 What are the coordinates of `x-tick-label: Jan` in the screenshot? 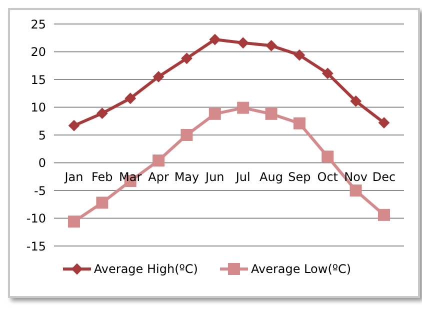 It's located at (74, 177).